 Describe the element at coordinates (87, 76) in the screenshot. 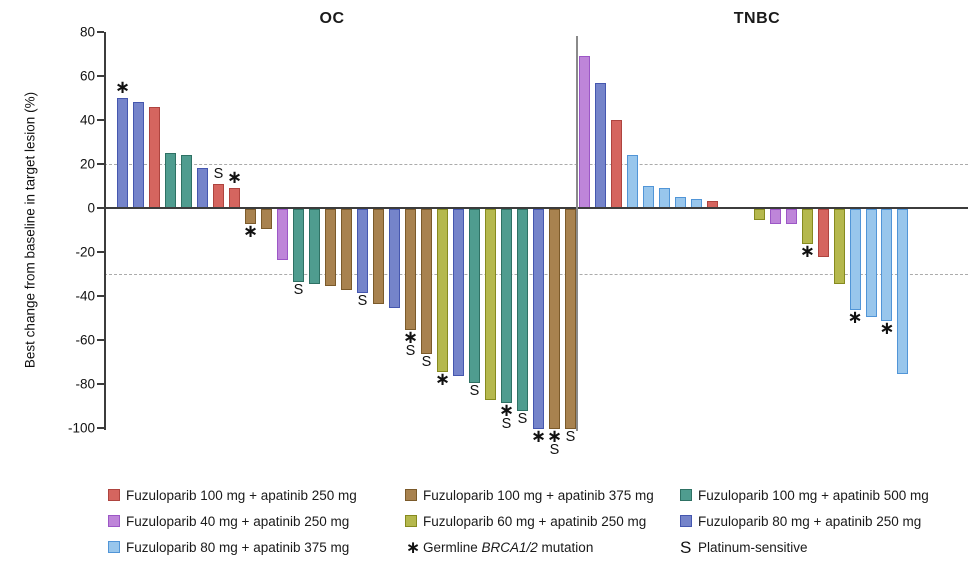

I see `y-tick-label: 60` at that location.